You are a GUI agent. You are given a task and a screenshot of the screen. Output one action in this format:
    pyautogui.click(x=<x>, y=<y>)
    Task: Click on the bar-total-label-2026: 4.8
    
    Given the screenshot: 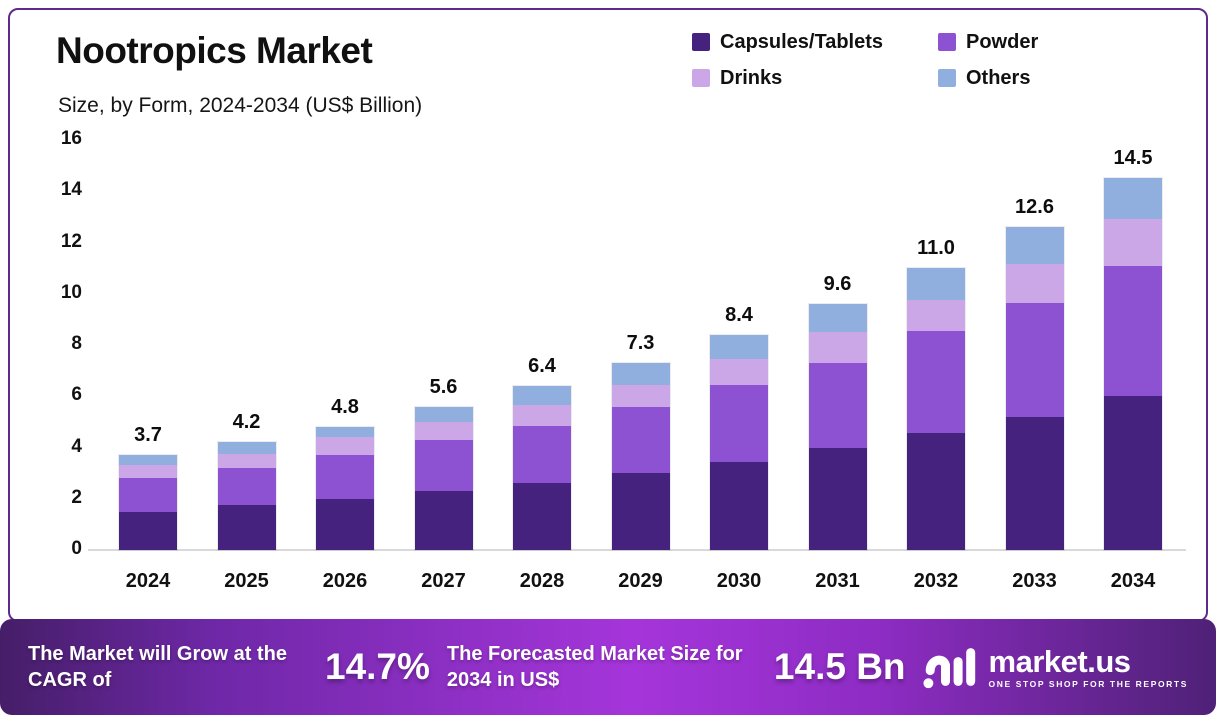 What is the action you would take?
    pyautogui.click(x=345, y=407)
    